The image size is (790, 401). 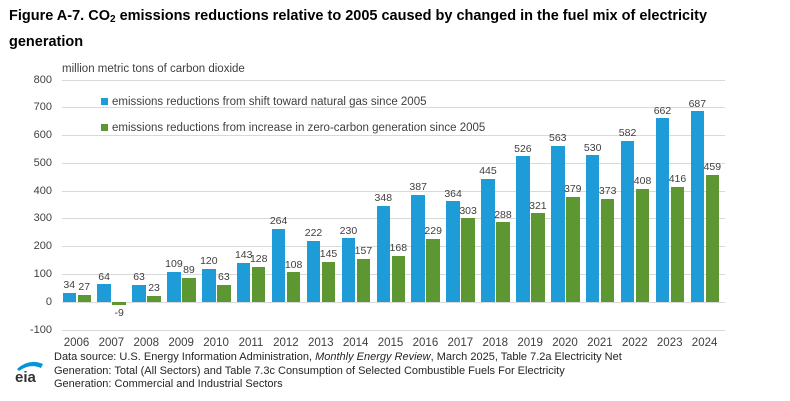 I want to click on x-tick-label-2011: 2011, so click(x=251, y=343).